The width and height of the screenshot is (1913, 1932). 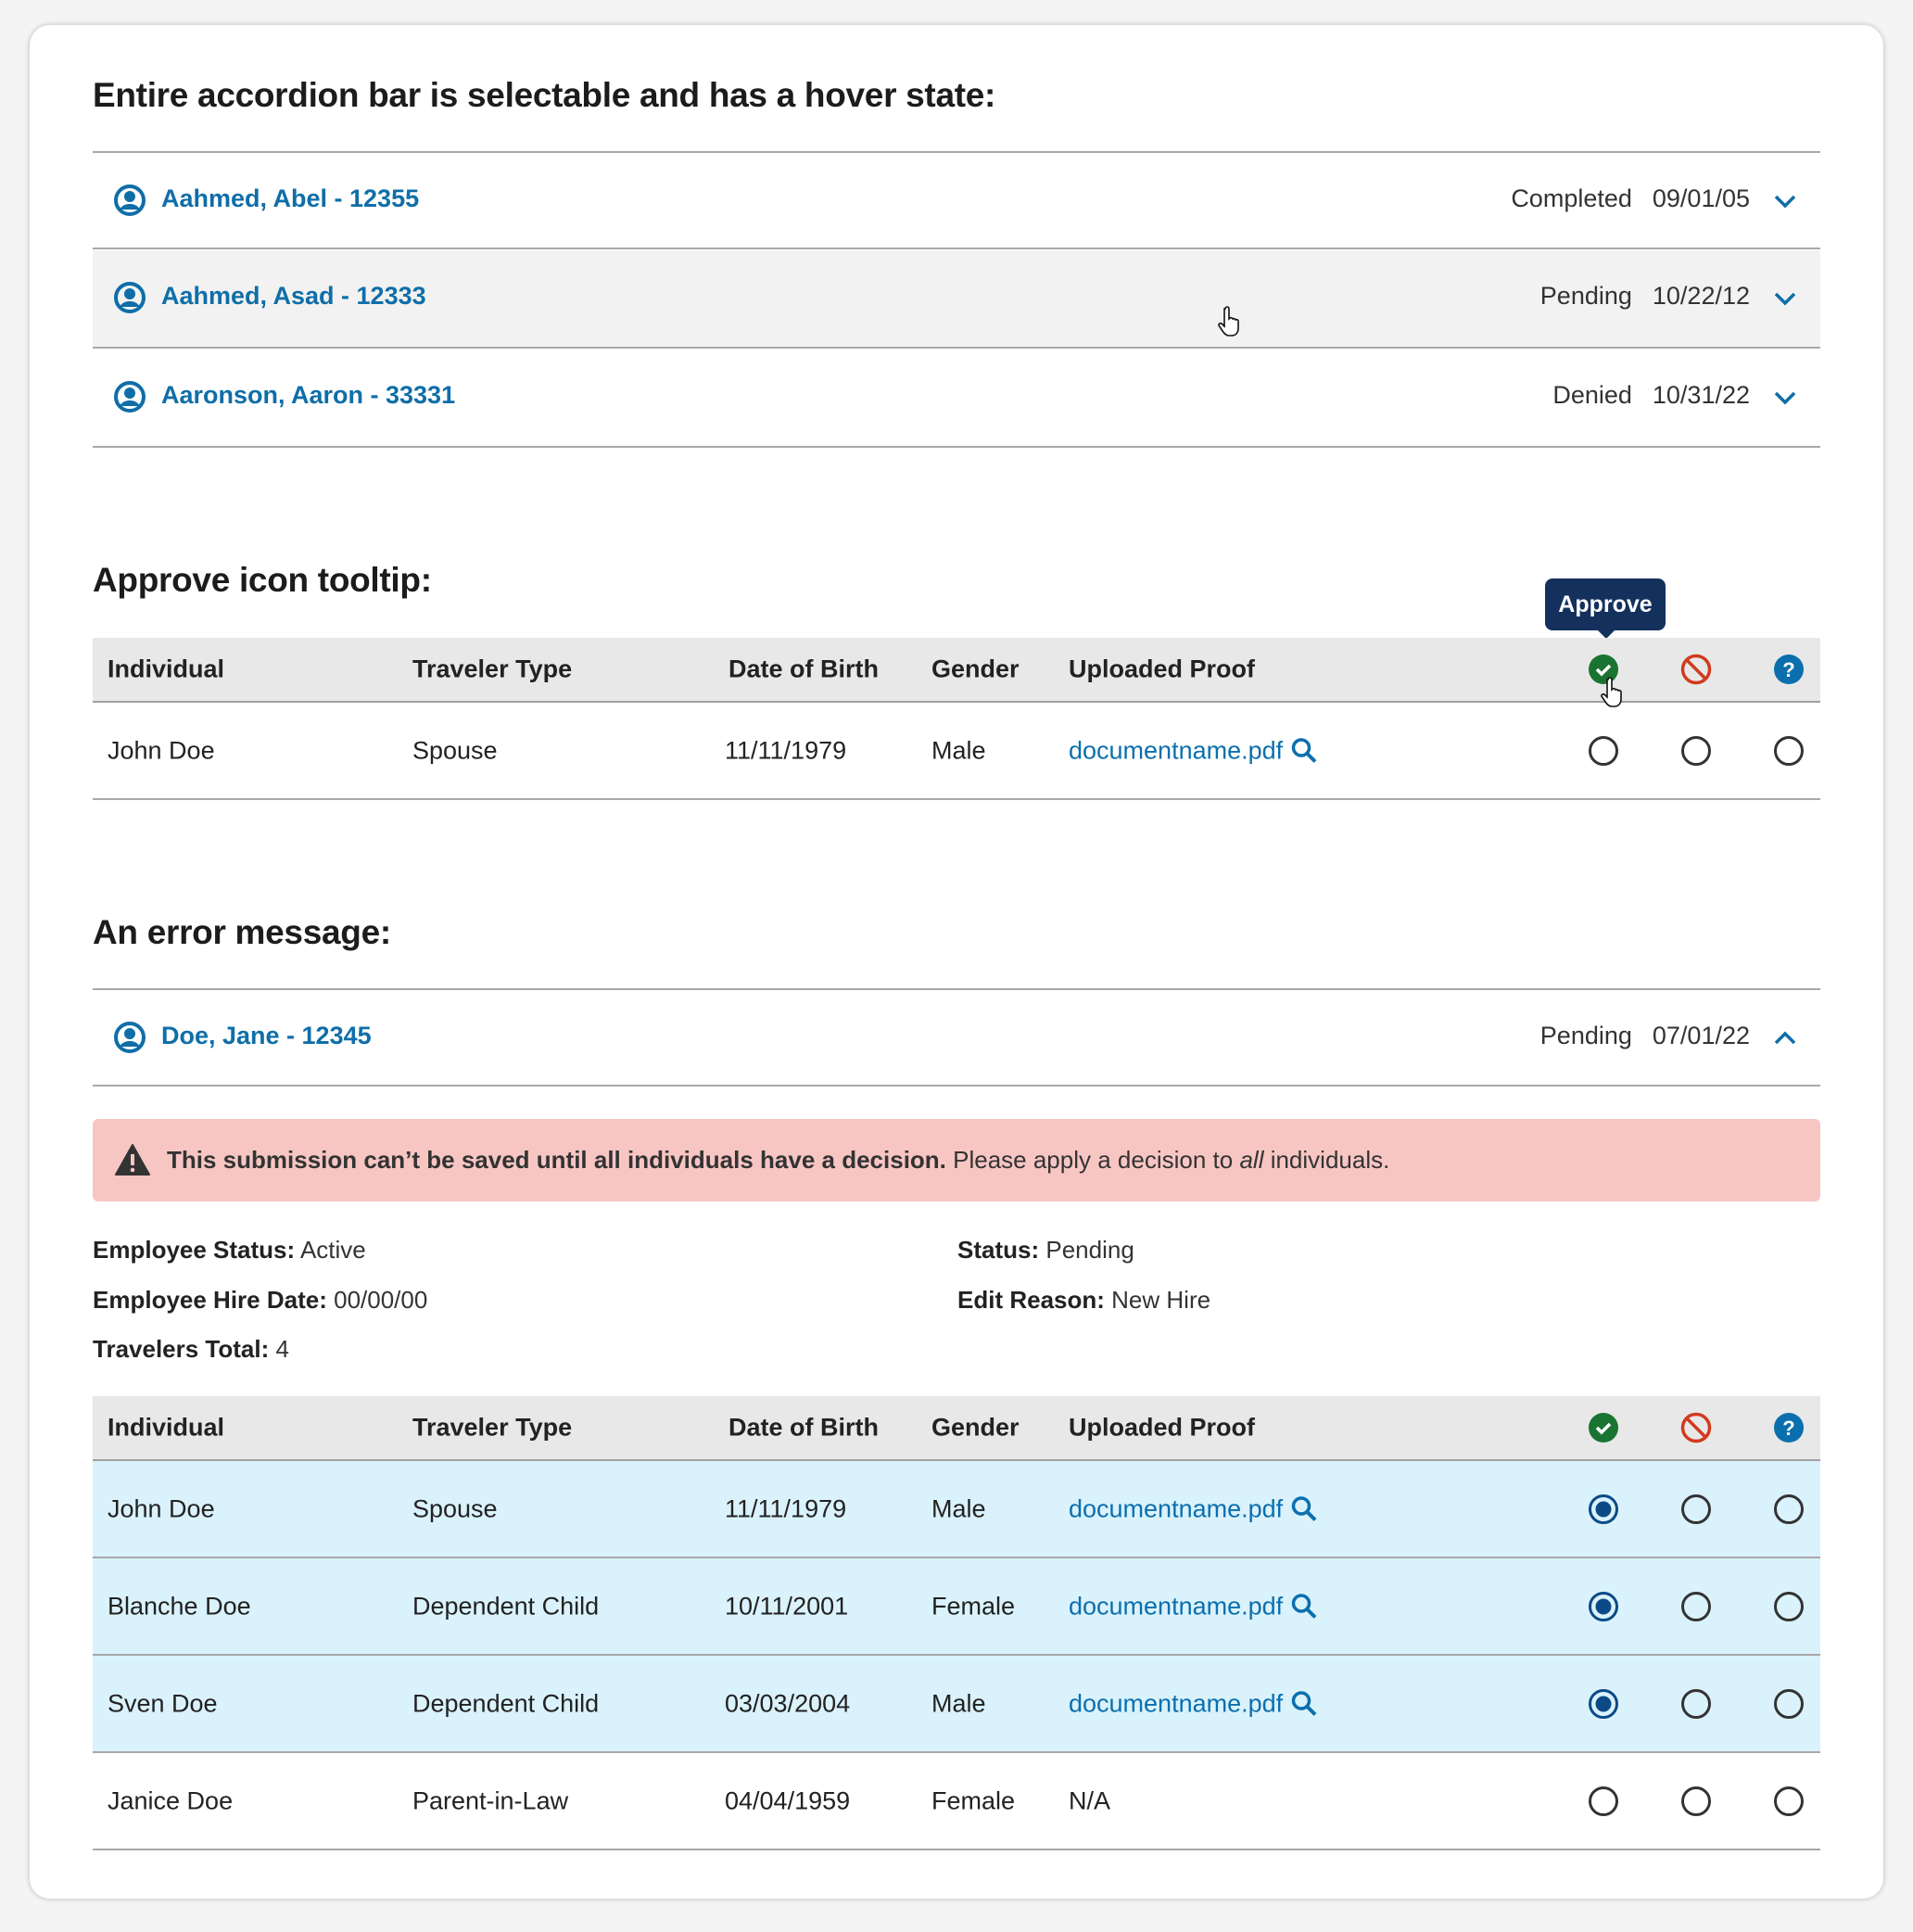 I want to click on employee-hire-date: Employee Hire Date: 00/00/00, so click(x=260, y=1300).